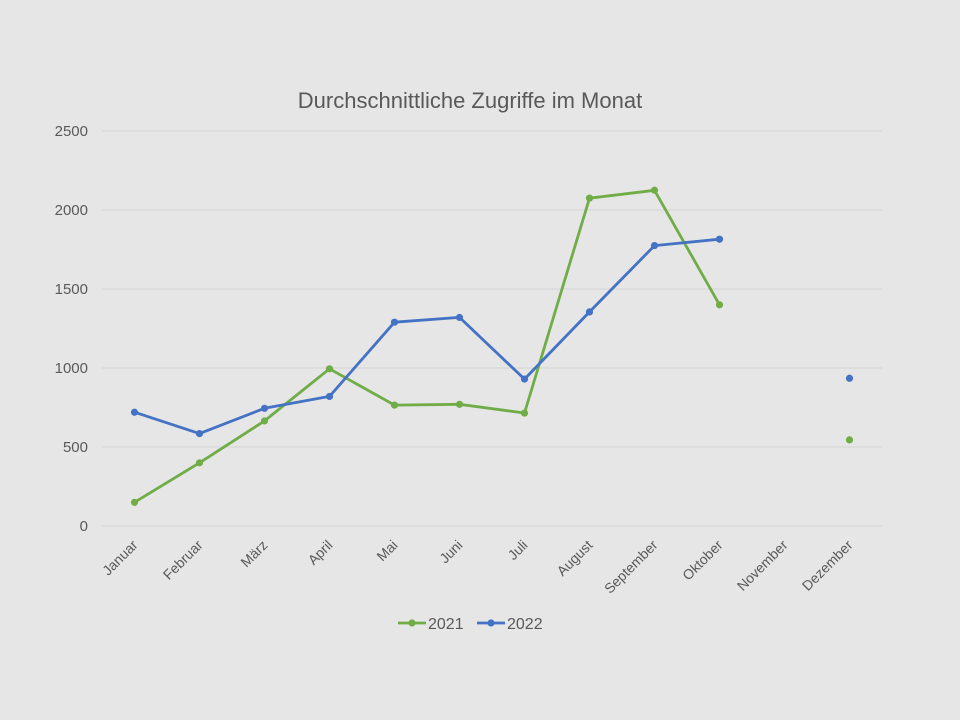 This screenshot has height=720, width=960. Describe the element at coordinates (319, 552) in the screenshot. I see `x-tick-label: April` at that location.